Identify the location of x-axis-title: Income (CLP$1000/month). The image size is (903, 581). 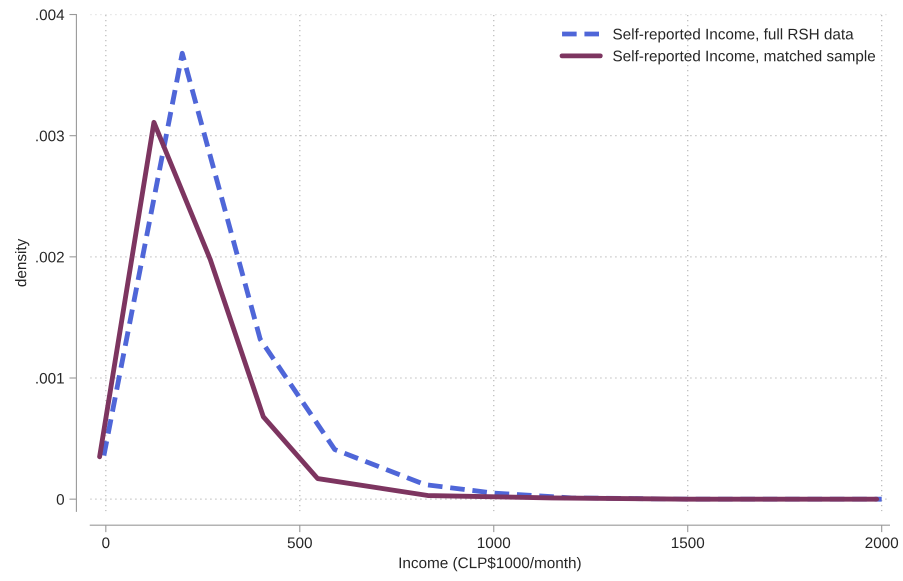
(490, 564).